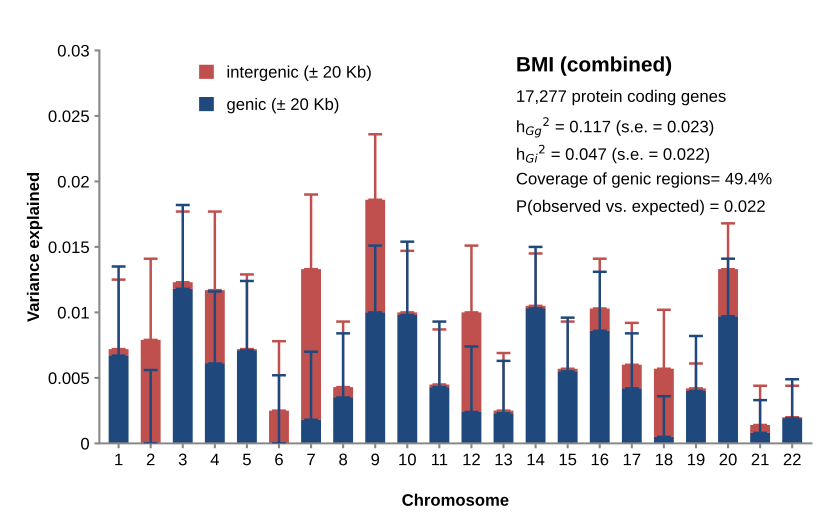  Describe the element at coordinates (760, 460) in the screenshot. I see `x-tick-label: 21` at that location.